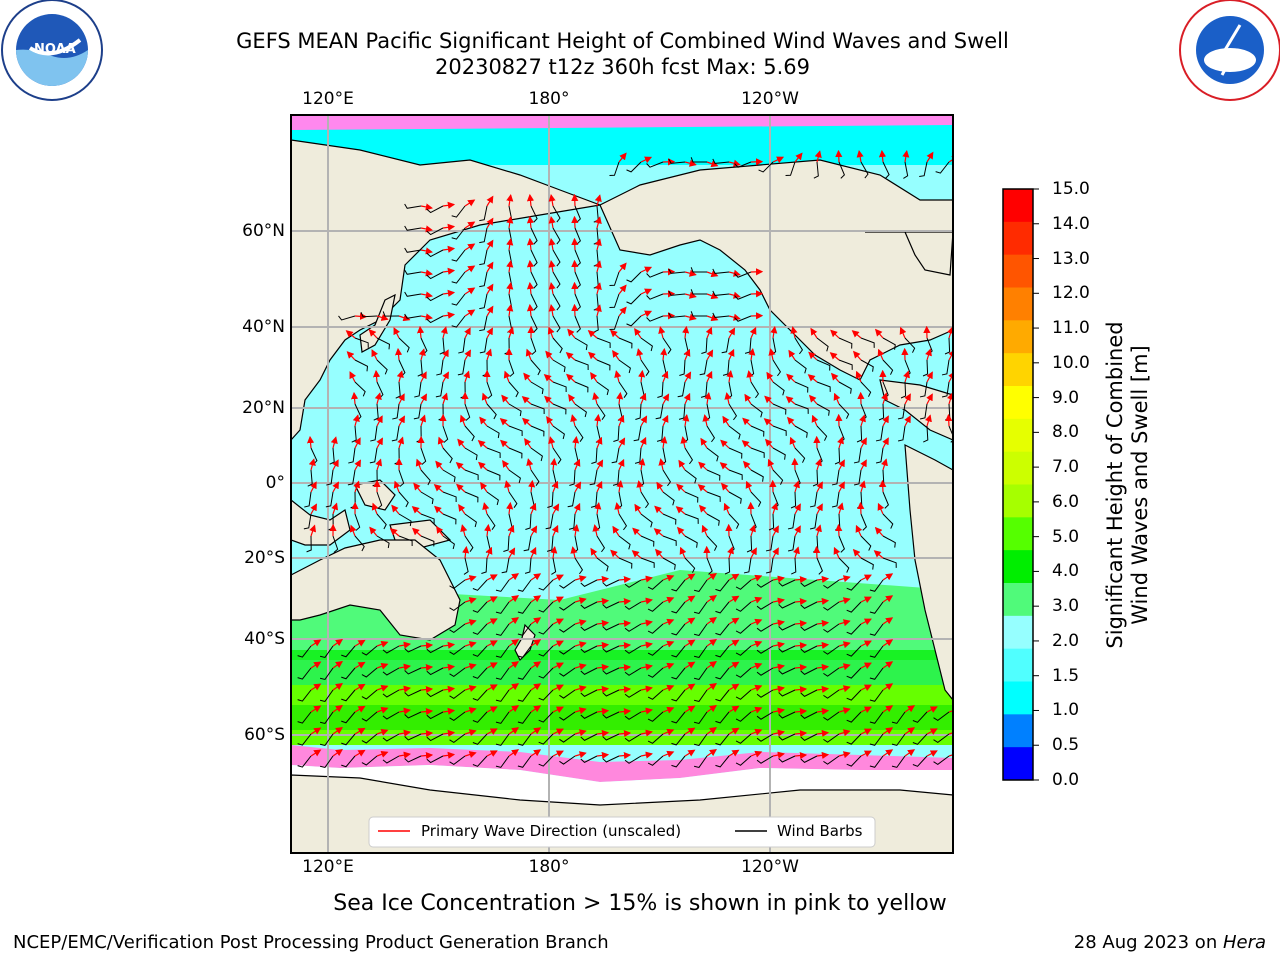 This screenshot has height=960, width=1280. What do you see at coordinates (1229, 50) in the screenshot?
I see `nws-logo` at bounding box center [1229, 50].